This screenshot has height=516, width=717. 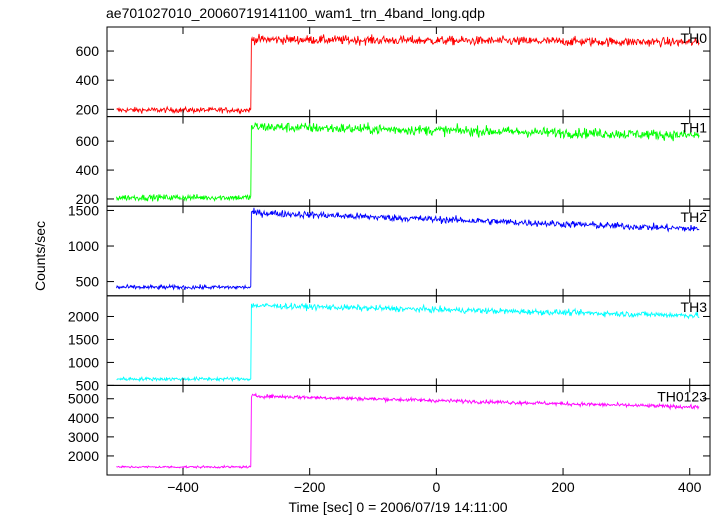 What do you see at coordinates (694, 38) in the screenshot?
I see `panel-label: TH0` at bounding box center [694, 38].